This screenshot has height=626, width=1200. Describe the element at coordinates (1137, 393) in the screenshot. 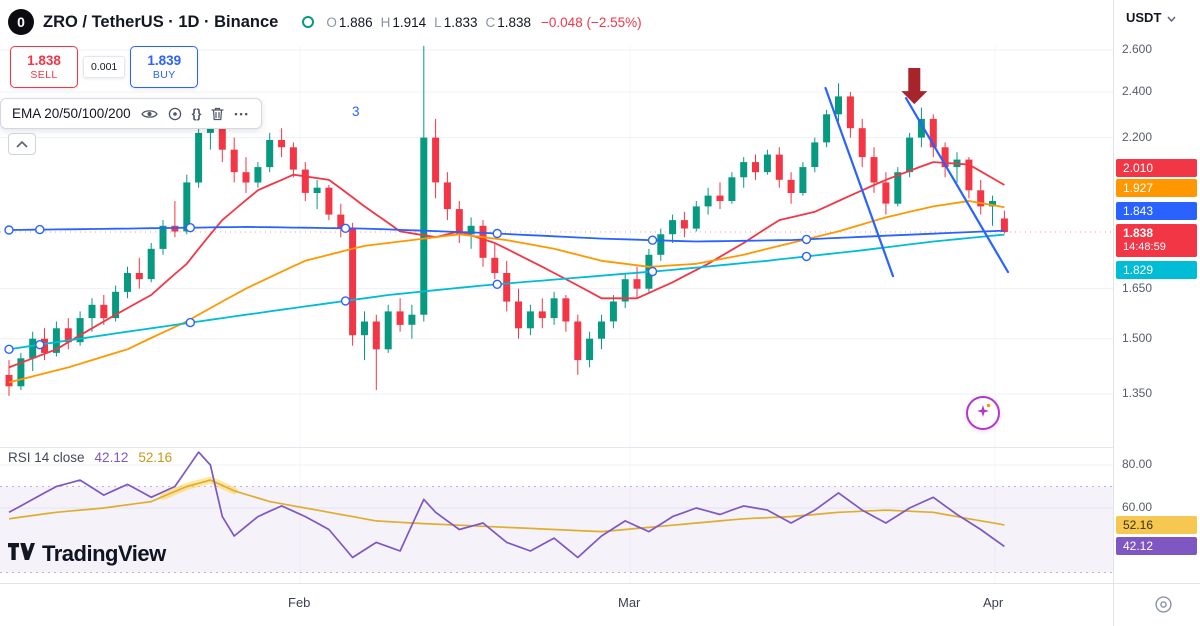

I see `price-axis-label: 1.350` at that location.